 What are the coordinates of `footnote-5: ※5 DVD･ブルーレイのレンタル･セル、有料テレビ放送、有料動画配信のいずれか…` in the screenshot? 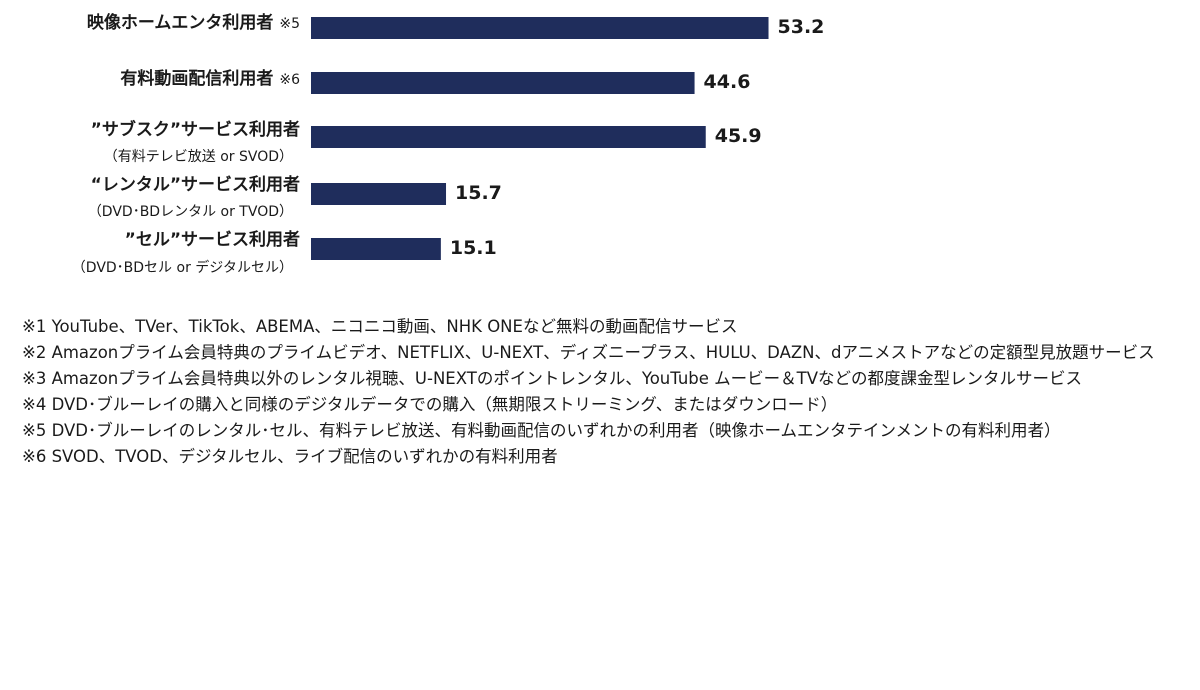 It's located at (541, 430).